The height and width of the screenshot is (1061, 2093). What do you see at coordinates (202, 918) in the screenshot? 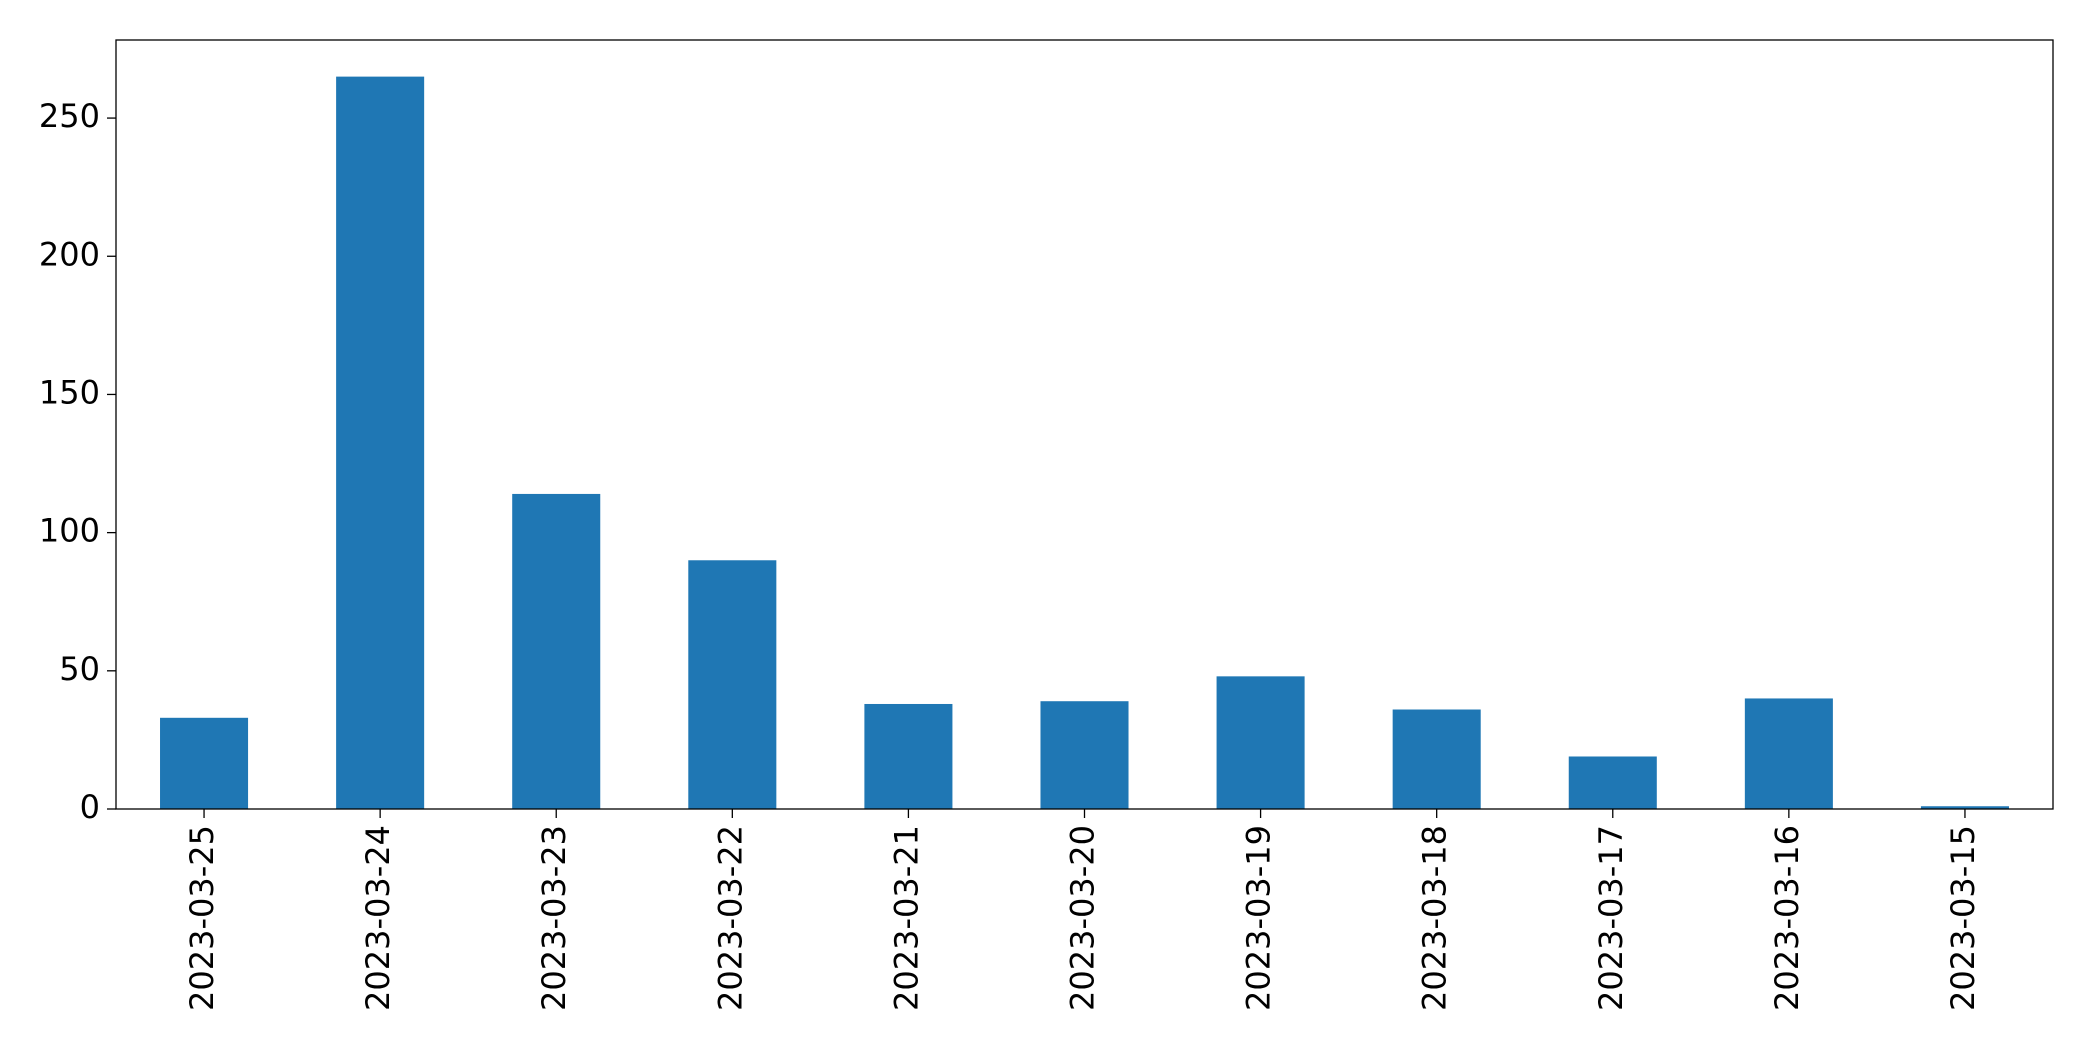
I see `x-tick-label: 2023-03-25` at bounding box center [202, 918].